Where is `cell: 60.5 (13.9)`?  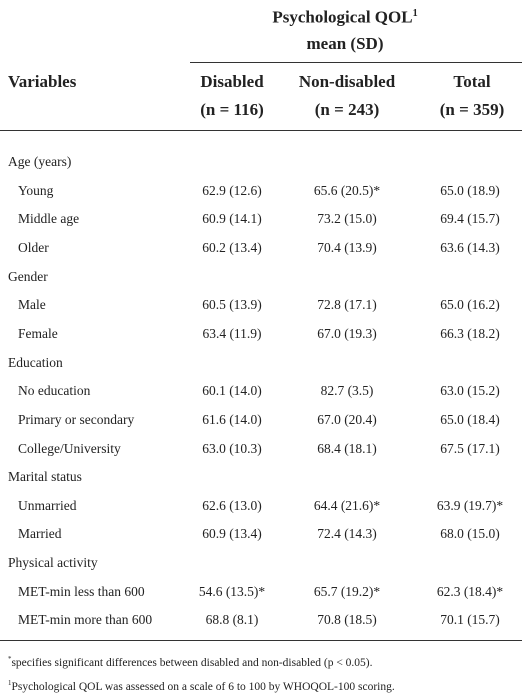 cell: 60.5 (13.9) is located at coordinates (232, 305).